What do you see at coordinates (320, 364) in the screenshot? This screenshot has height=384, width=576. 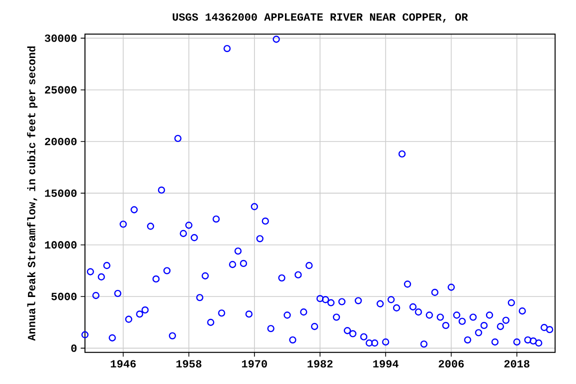 I see `x-tick-label: 1982` at bounding box center [320, 364].